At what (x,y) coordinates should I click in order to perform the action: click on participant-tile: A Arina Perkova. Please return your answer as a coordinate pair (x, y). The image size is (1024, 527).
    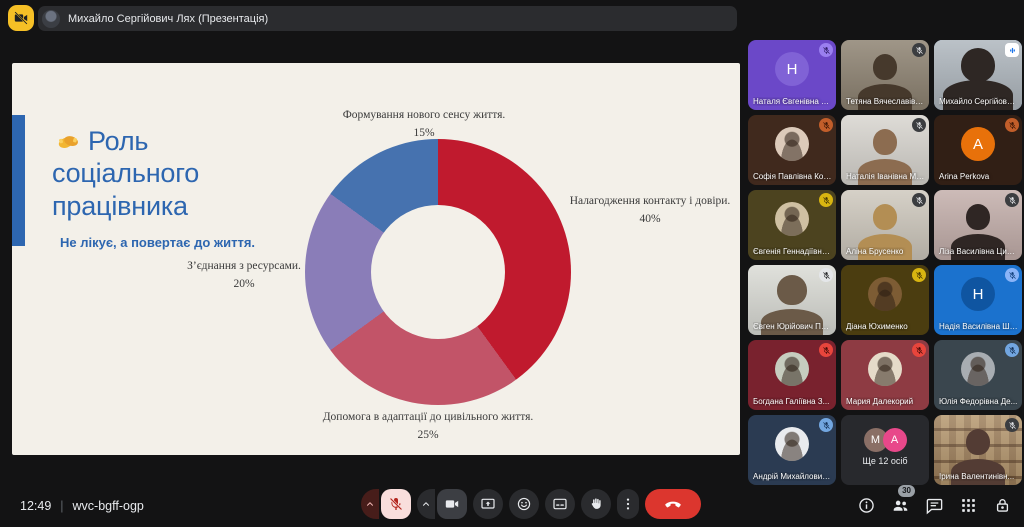
    Looking at the image, I should click on (978, 150).